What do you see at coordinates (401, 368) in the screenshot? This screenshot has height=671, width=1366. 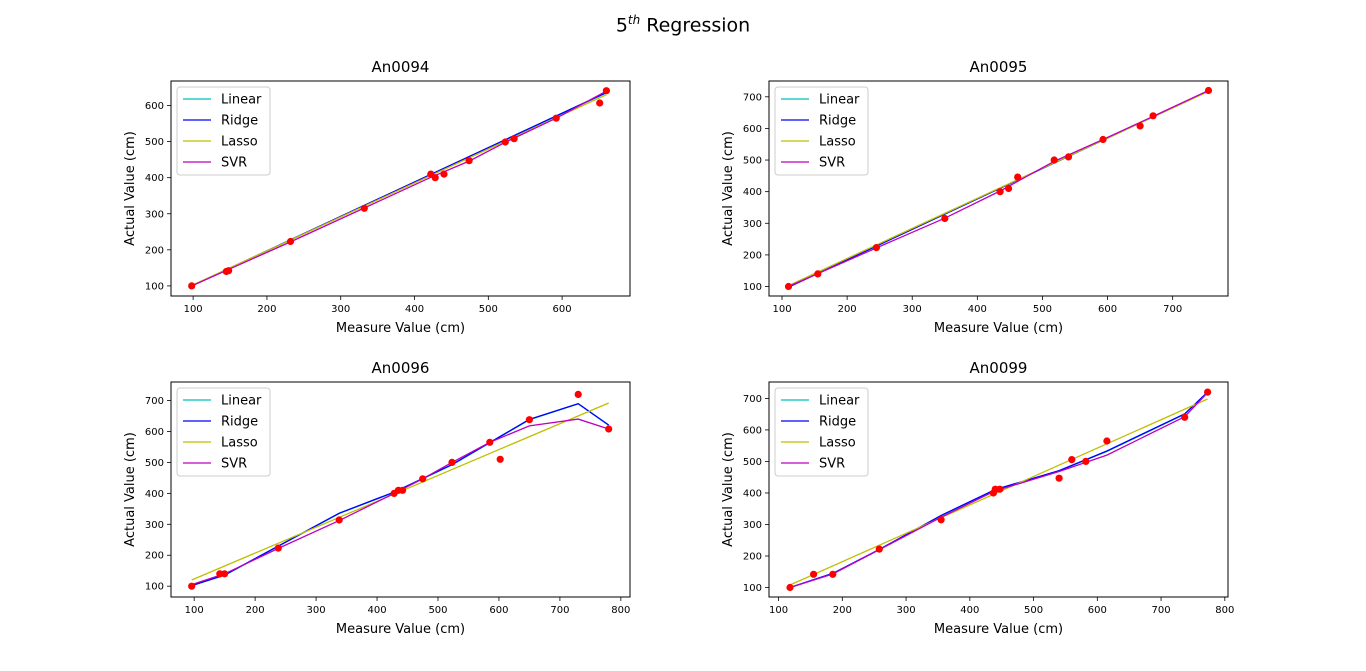 I see `chart-title: An0096` at bounding box center [401, 368].